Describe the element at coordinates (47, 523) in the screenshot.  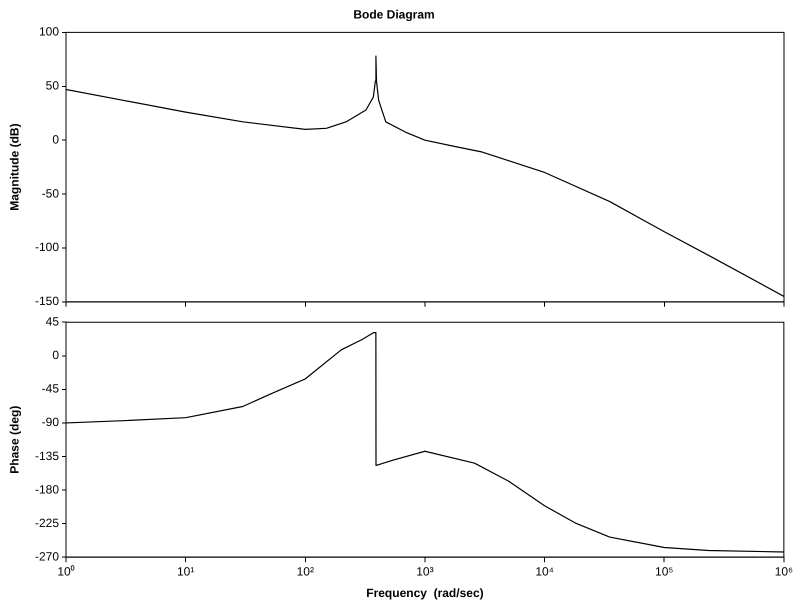
I see `y-tick-label: -225` at that location.